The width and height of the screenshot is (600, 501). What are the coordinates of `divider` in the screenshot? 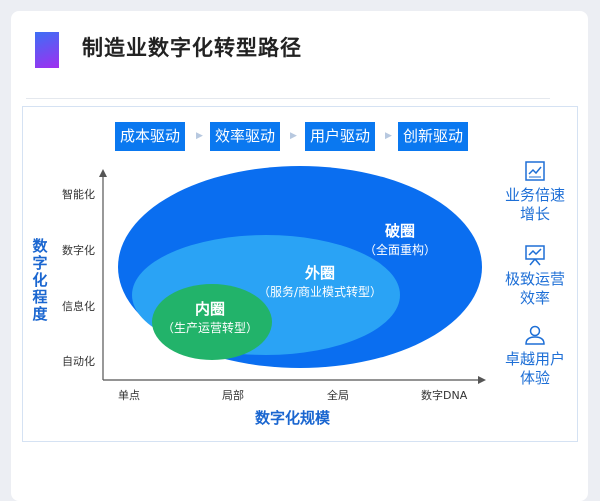 It's located at (288, 98).